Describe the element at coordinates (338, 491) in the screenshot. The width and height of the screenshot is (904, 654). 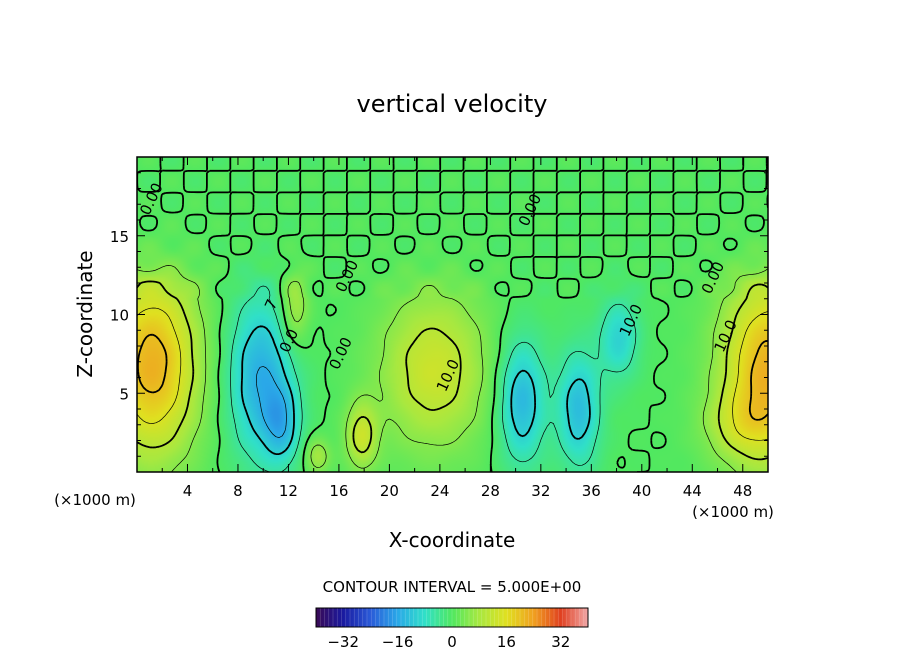
I see `x-tick-label: 16` at that location.